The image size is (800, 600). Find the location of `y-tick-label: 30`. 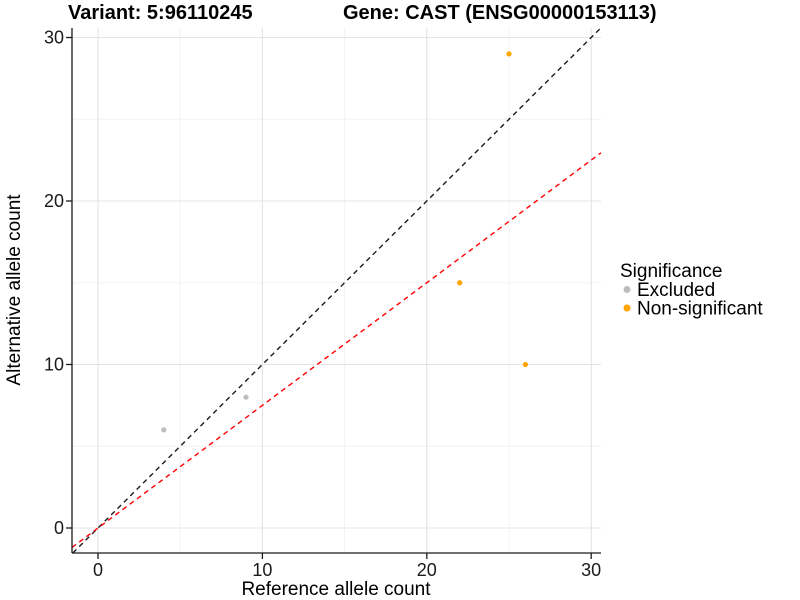

y-tick-label: 30 is located at coordinates (54, 38).